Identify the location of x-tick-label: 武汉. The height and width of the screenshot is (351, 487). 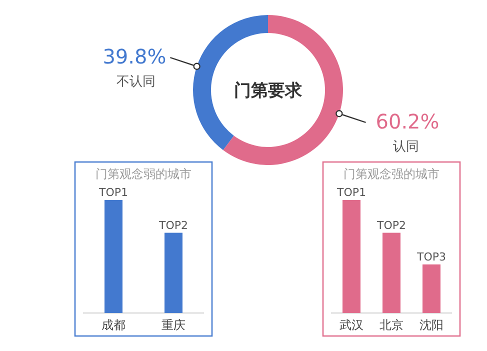
(352, 325).